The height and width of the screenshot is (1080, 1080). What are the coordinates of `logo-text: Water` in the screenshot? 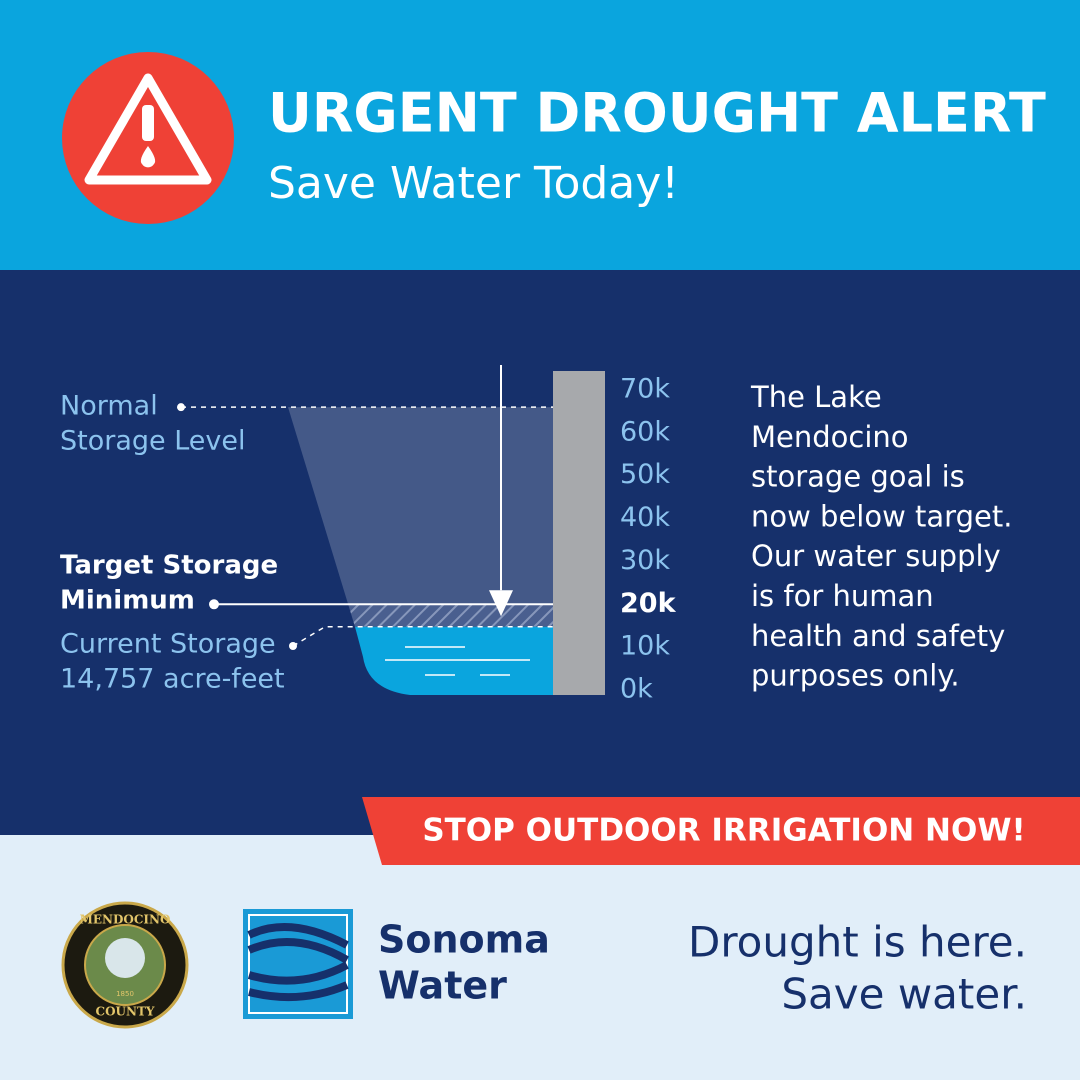 It's located at (442, 986).